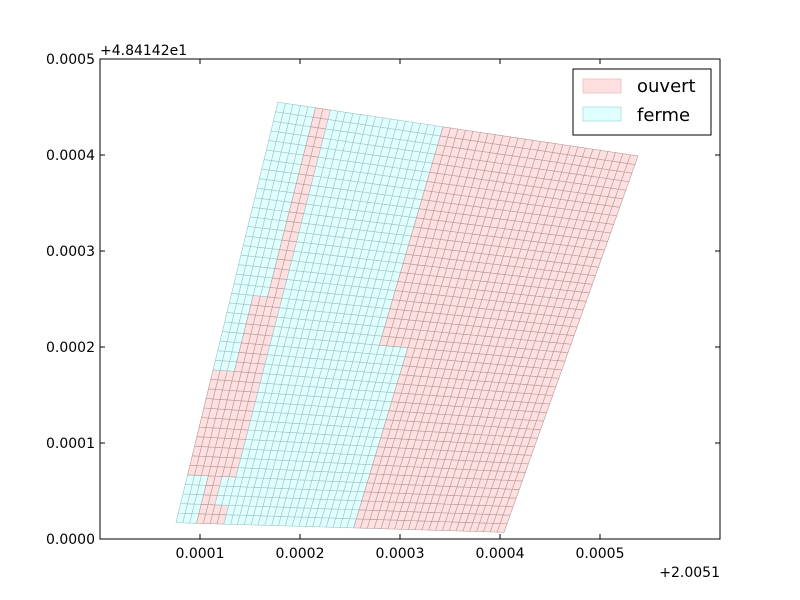  I want to click on x-tick-label: 0.0003, so click(400, 554).